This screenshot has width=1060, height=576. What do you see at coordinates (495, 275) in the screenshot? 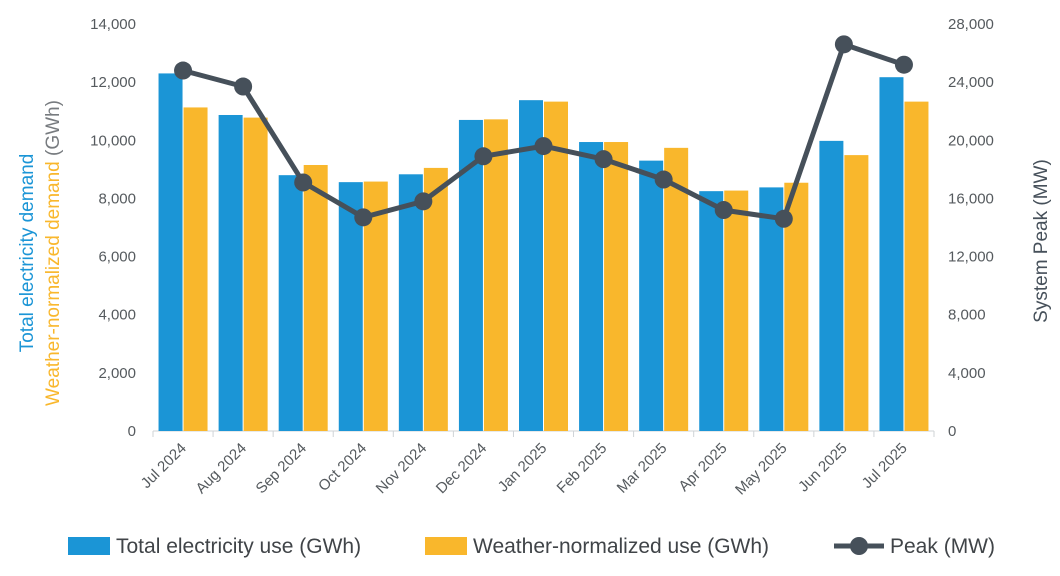
I see `bar-normalized-dec-2024` at bounding box center [495, 275].